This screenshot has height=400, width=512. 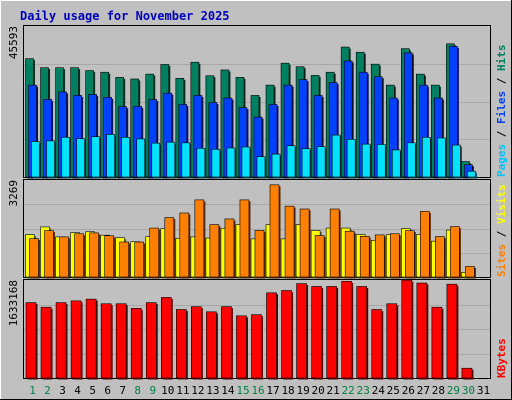 What do you see at coordinates (304, 243) in the screenshot?
I see `bar-sites-day-19-fill` at bounding box center [304, 243].